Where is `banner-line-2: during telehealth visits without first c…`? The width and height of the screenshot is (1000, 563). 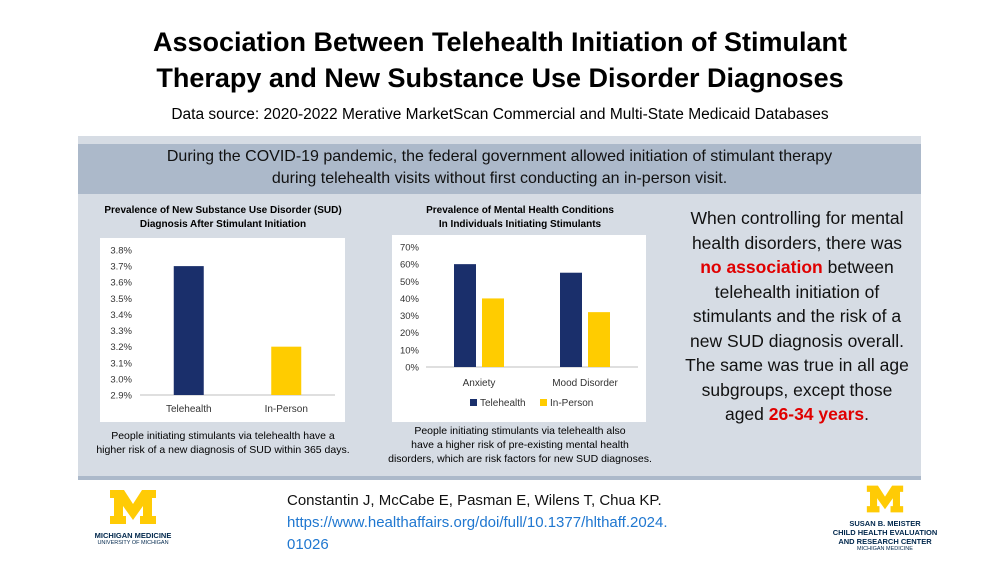
banner-line-2: during telehealth visits without first c… is located at coordinates (499, 178).